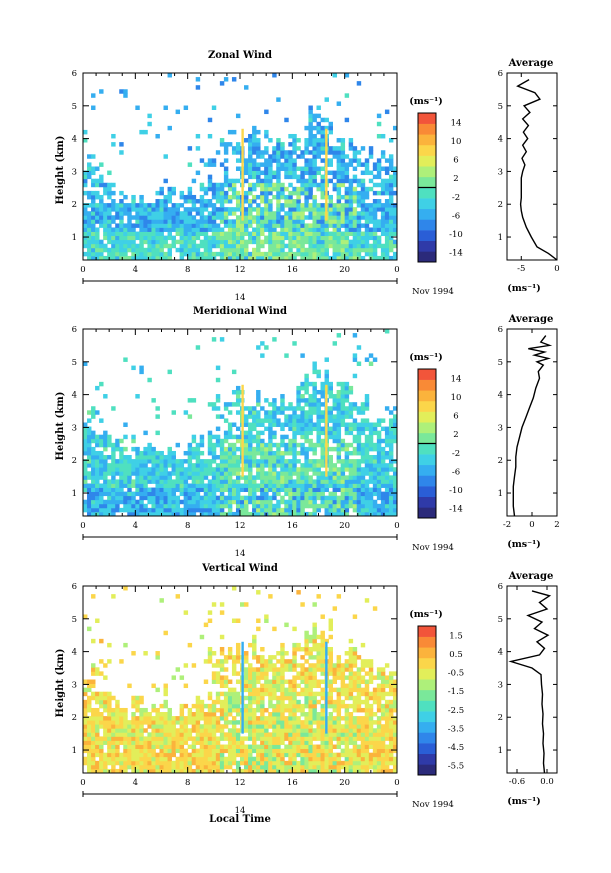  I want to click on profile-y-tick-label: 3, so click(500, 172).